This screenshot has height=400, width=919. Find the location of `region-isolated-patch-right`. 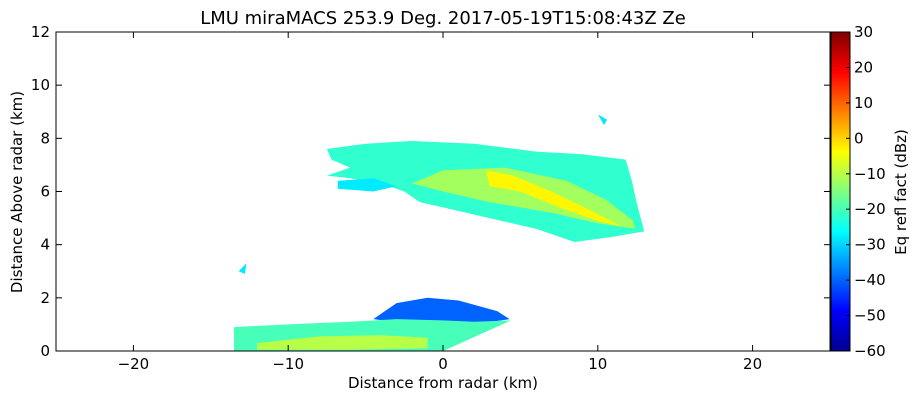

region-isolated-patch-right is located at coordinates (602, 119).